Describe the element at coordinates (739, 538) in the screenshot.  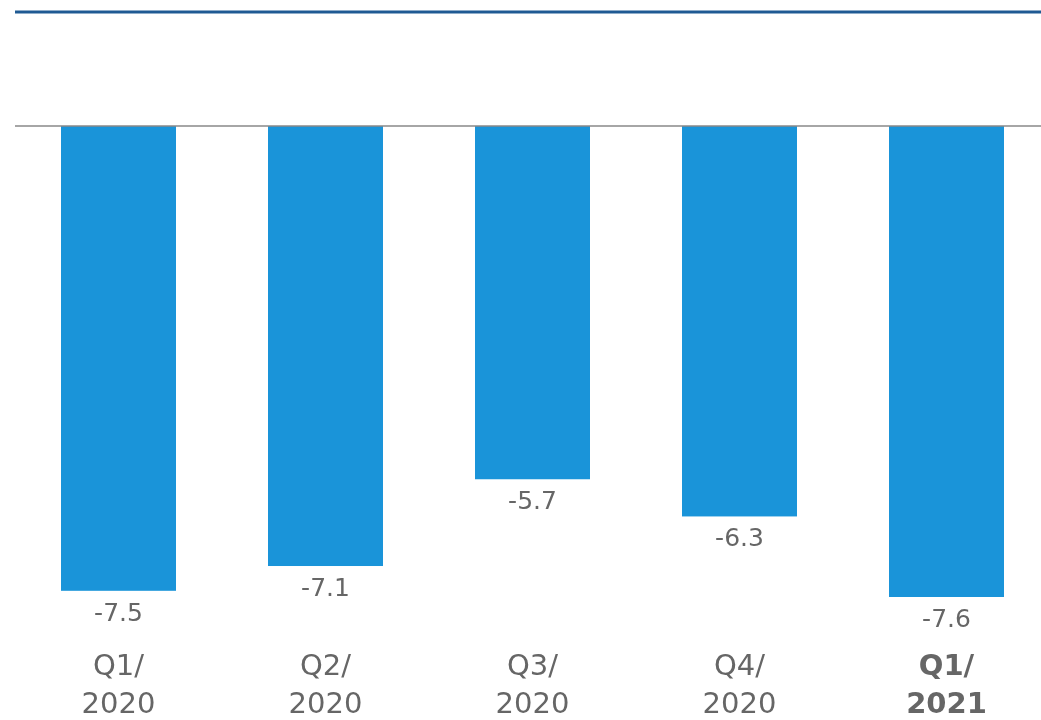
I see `data-label: -6.3` at that location.